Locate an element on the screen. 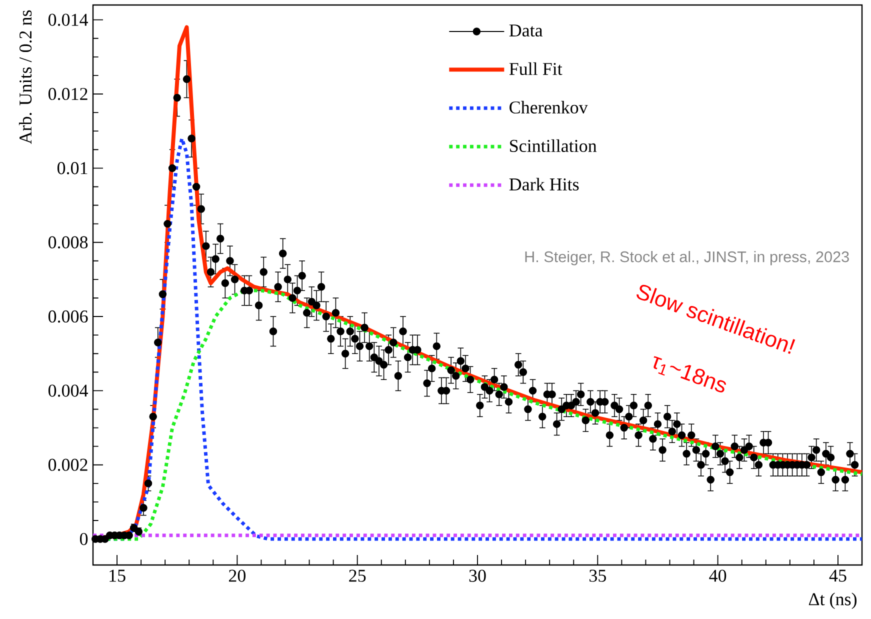 Image resolution: width=871 pixels, height=619 pixels. annotation: H. Steiger, R. Stock et al., JINST, in press, 2023 is located at coordinates (687, 258).